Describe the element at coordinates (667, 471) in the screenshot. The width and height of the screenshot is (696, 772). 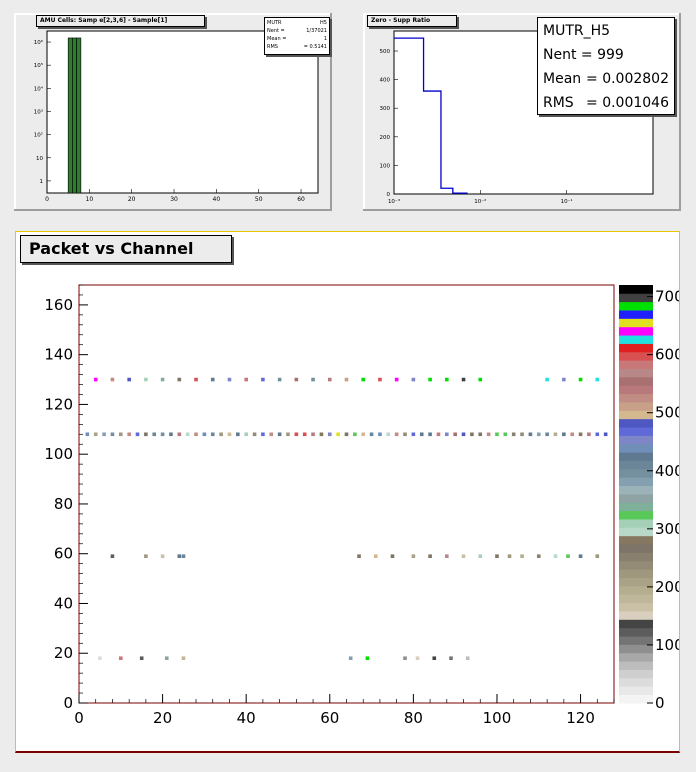
I see `palette-tick-label: 400` at that location.